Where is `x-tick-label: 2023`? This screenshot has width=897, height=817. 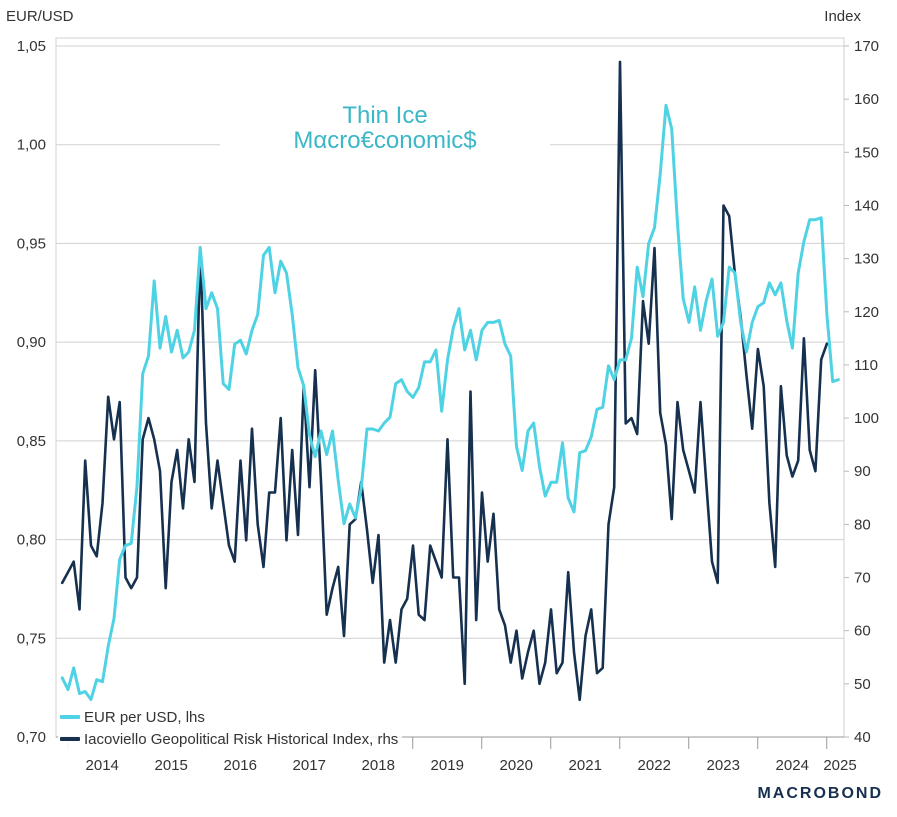 x-tick-label: 2023 is located at coordinates (723, 765).